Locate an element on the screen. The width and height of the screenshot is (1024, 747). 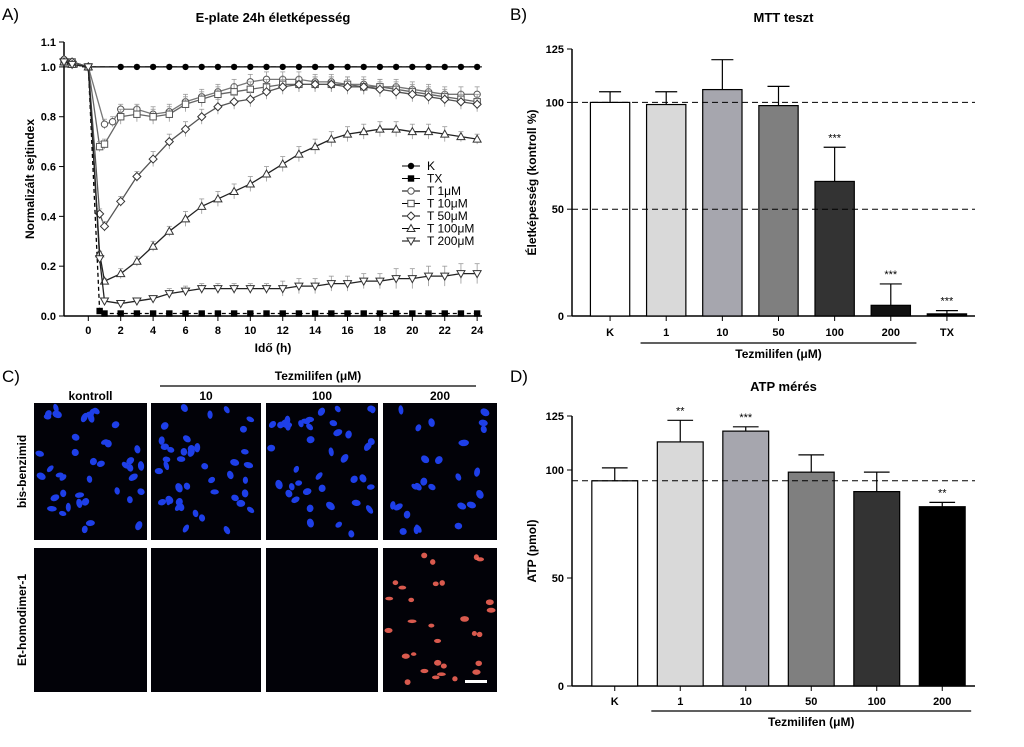
chart-a-x-tick-label: 8 is located at coordinates (218, 331).